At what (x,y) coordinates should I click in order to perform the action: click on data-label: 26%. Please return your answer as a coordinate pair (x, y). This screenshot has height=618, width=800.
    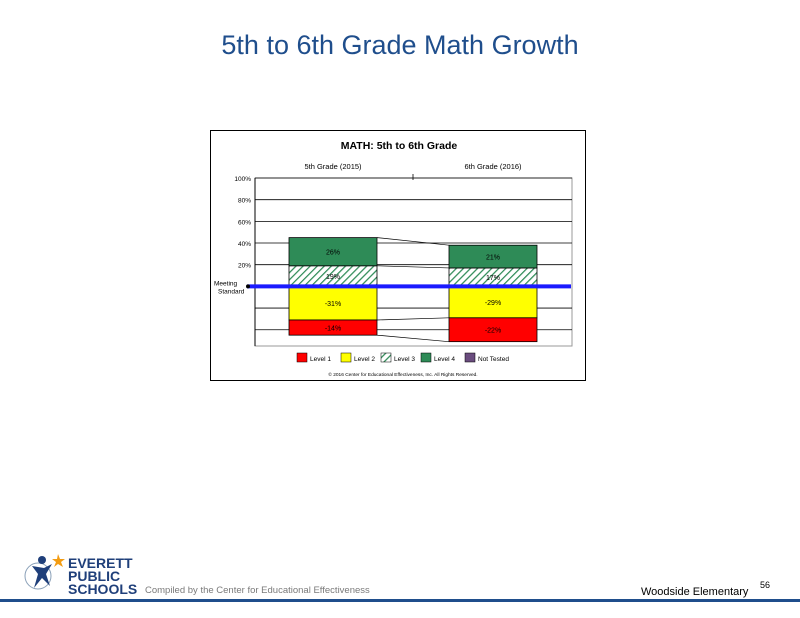
    Looking at the image, I should click on (333, 253).